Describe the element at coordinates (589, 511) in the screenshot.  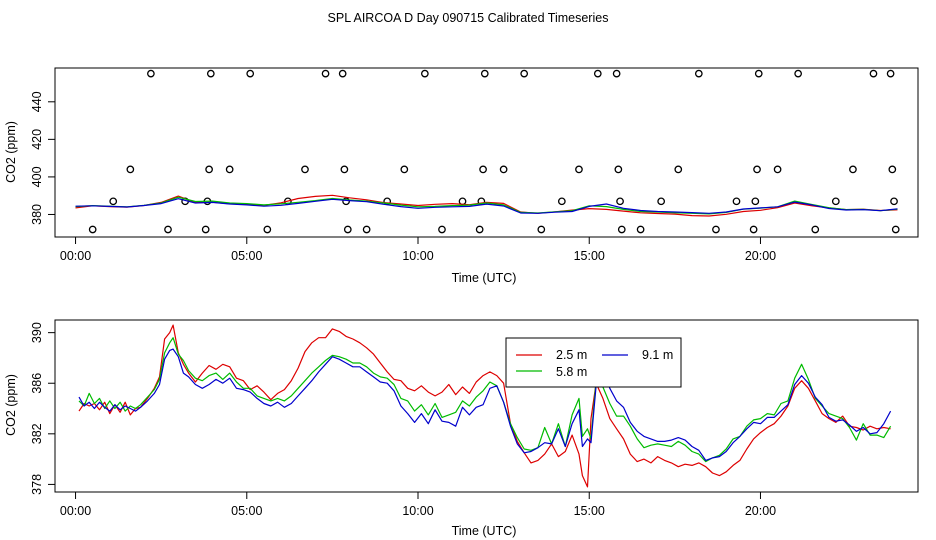
I see `x-tick-label-bottom-3: 15:00` at that location.